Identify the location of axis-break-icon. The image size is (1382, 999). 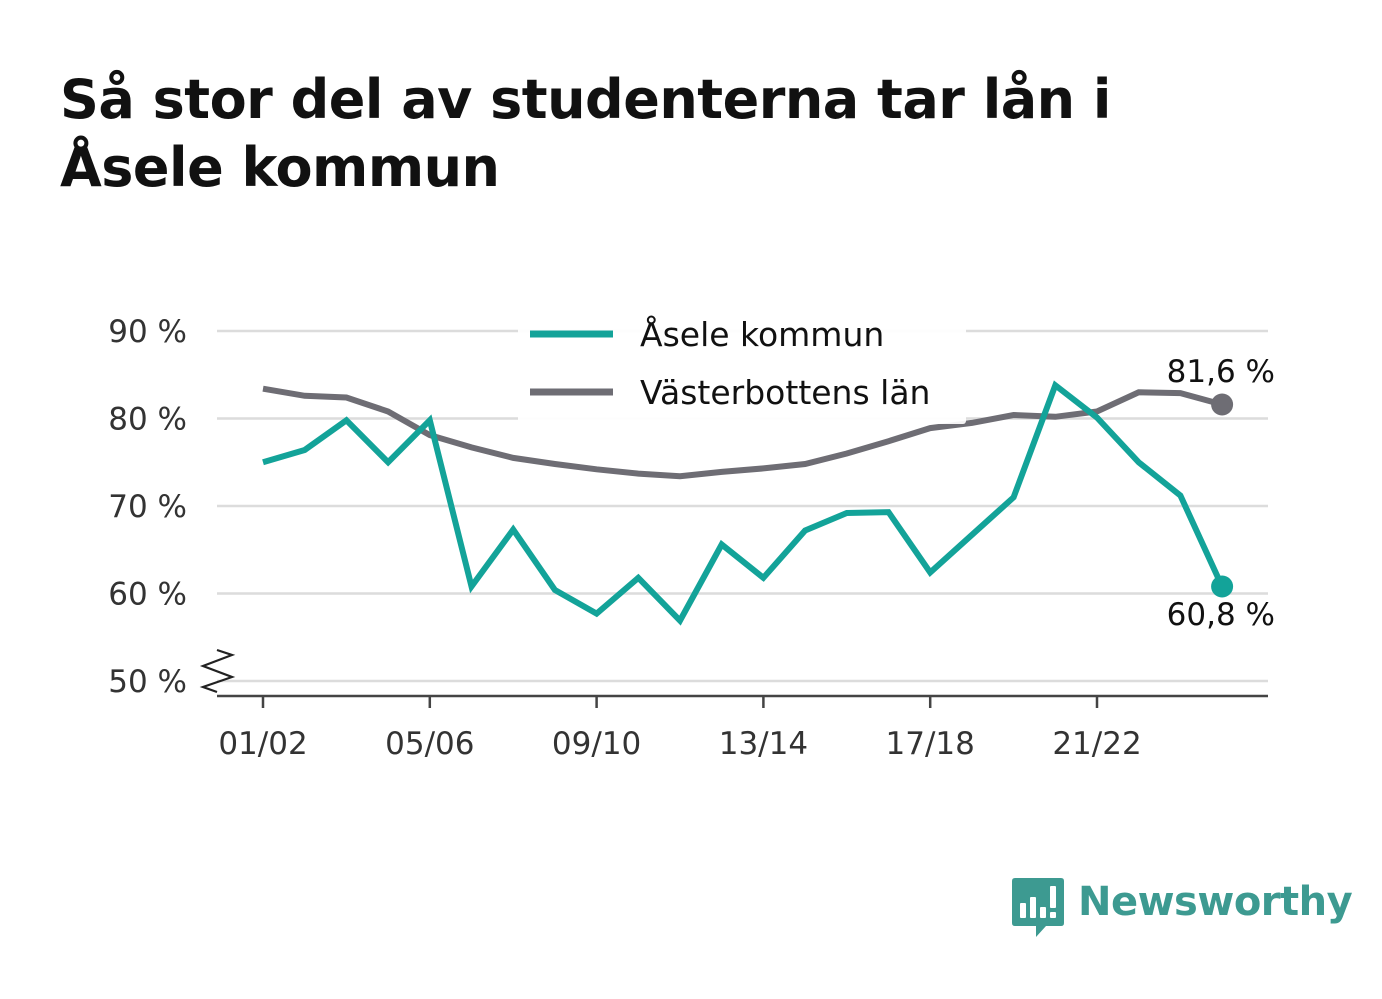
(217, 671).